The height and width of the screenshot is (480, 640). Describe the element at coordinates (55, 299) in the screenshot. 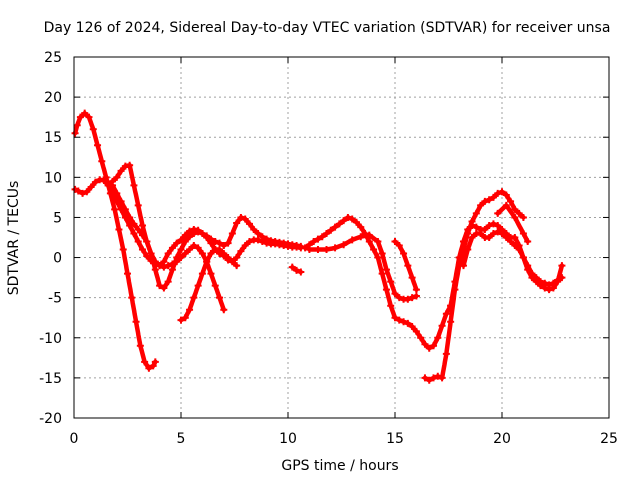

I see `y-tick-label: -5` at that location.